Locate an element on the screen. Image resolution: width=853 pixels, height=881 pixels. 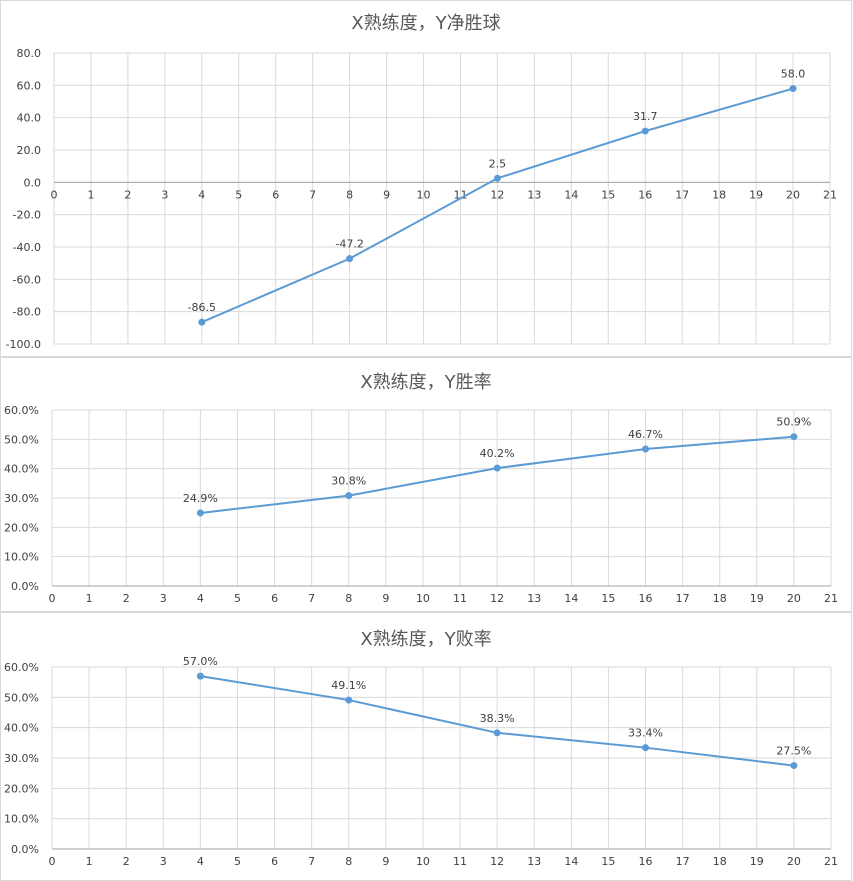
y-tick-label: 40.0 is located at coordinates (29, 118).